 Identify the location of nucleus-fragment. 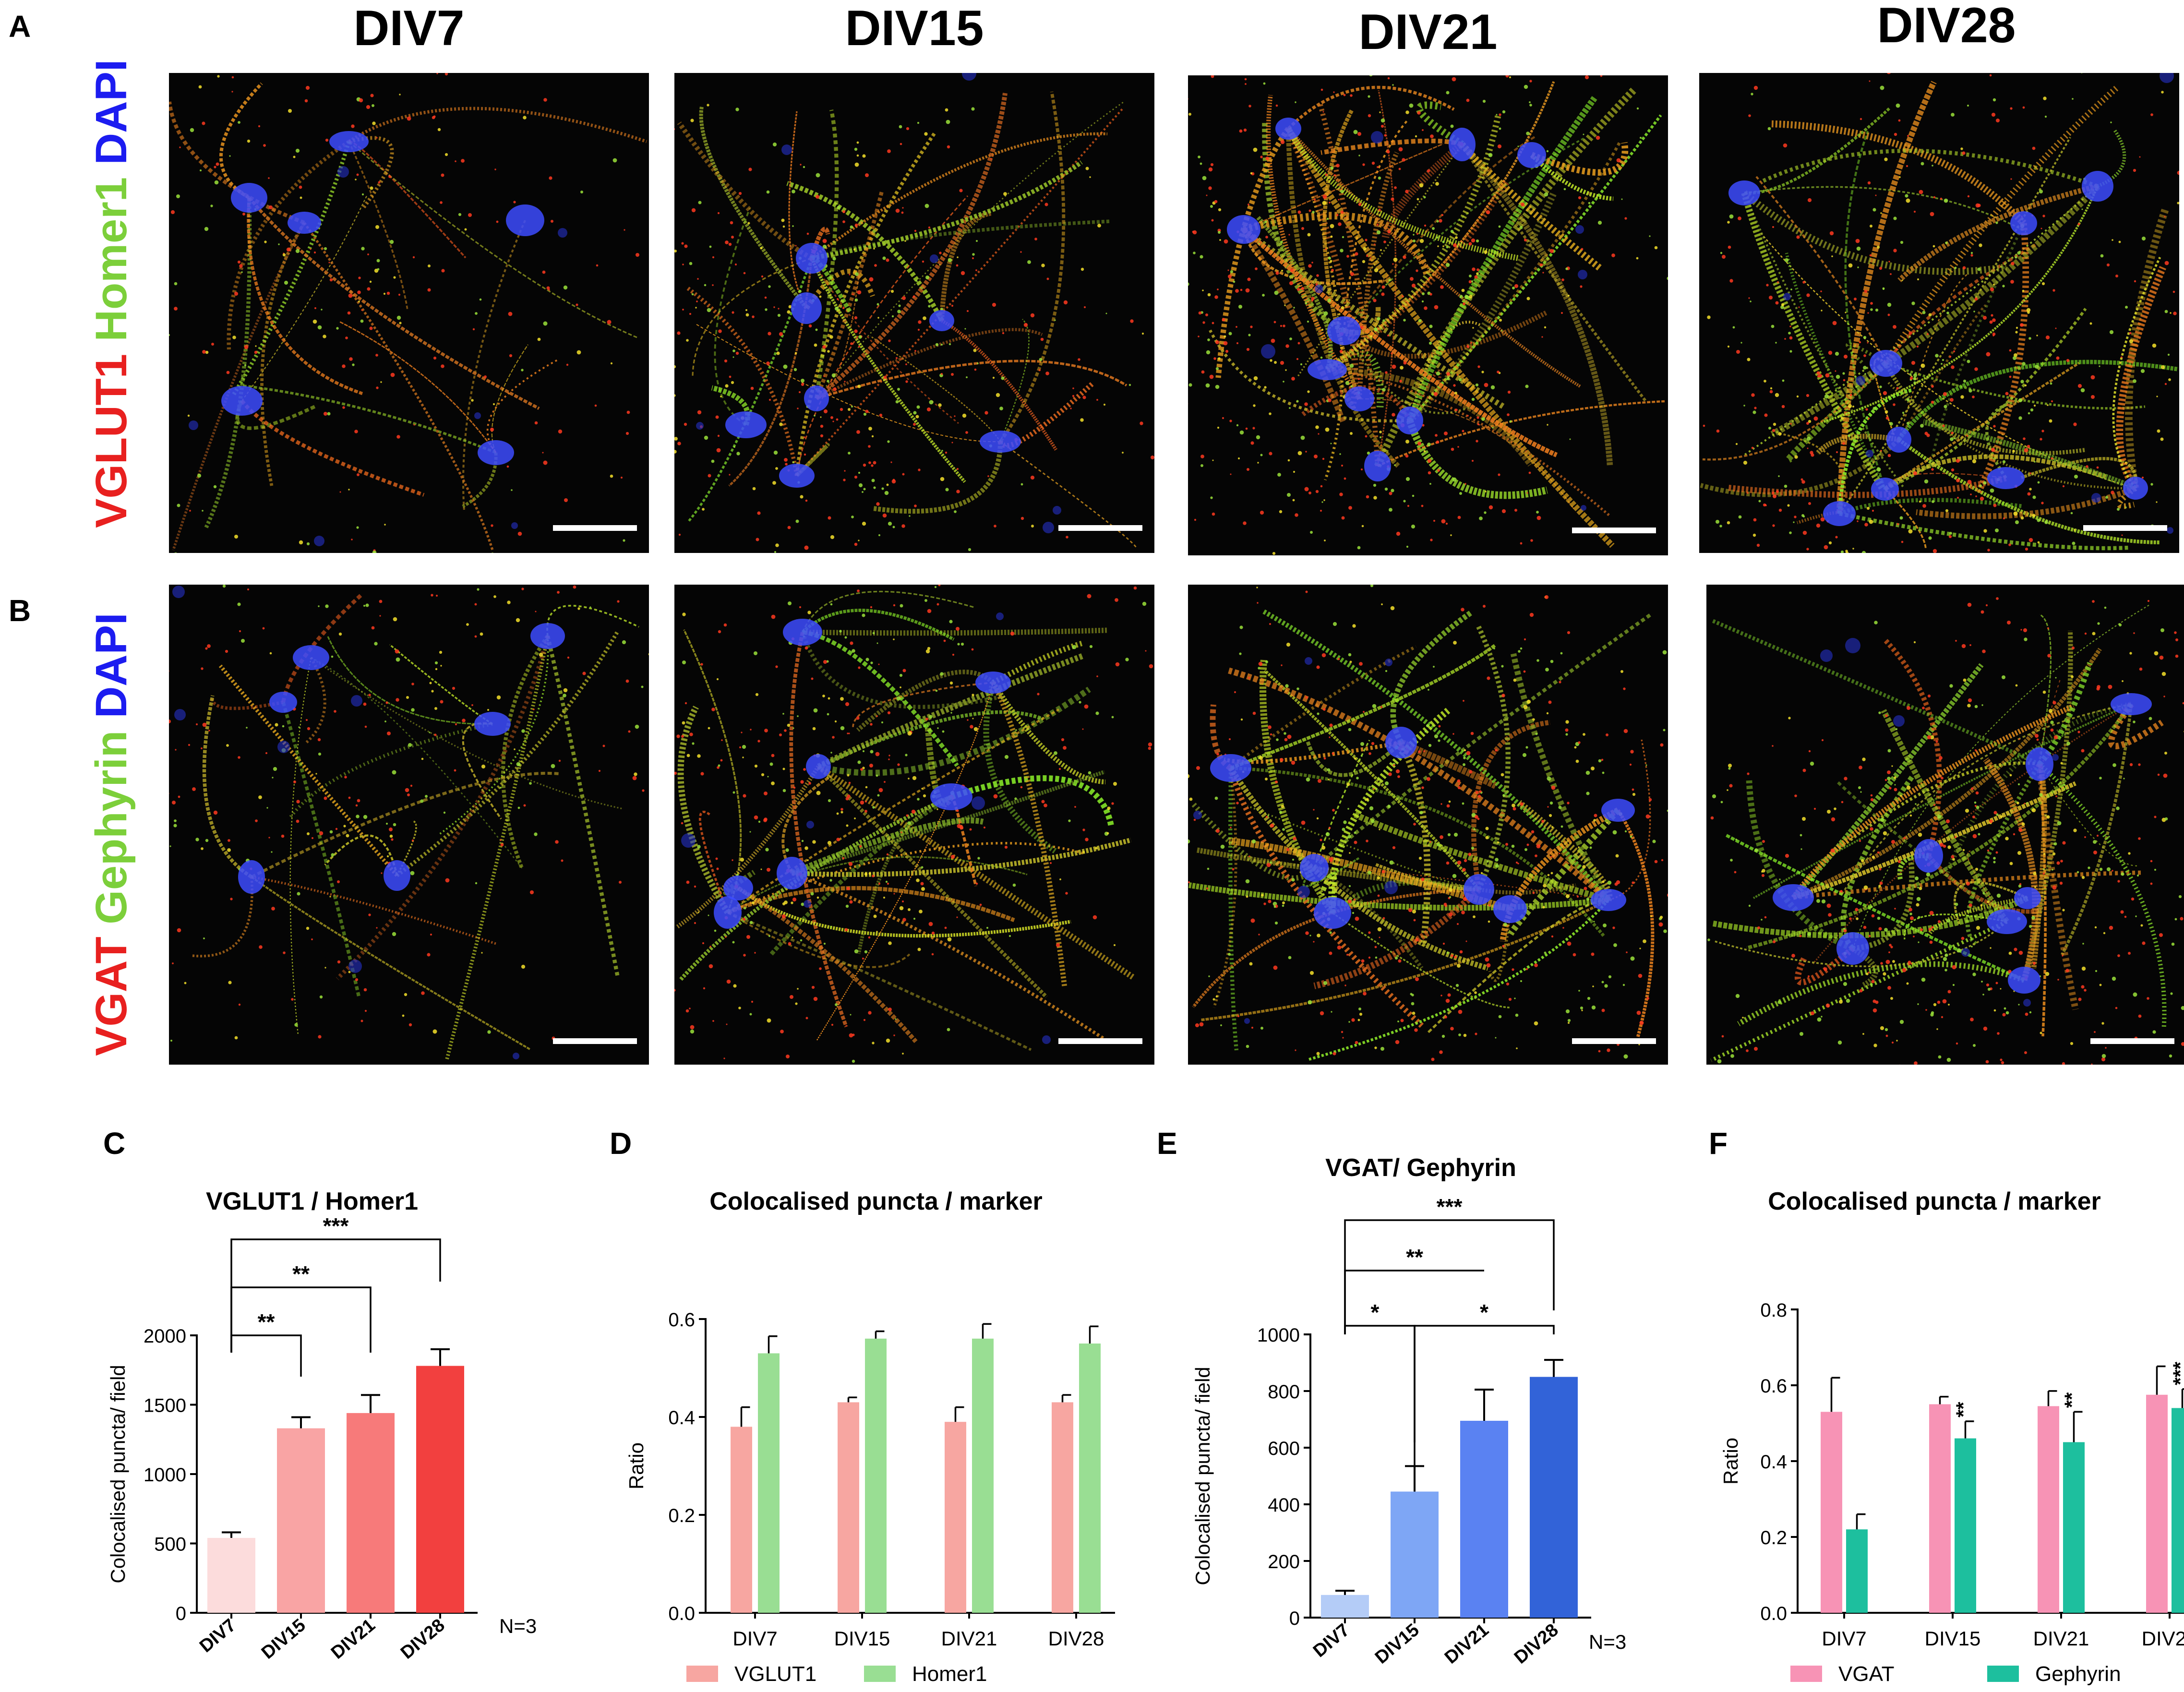
(477, 416).